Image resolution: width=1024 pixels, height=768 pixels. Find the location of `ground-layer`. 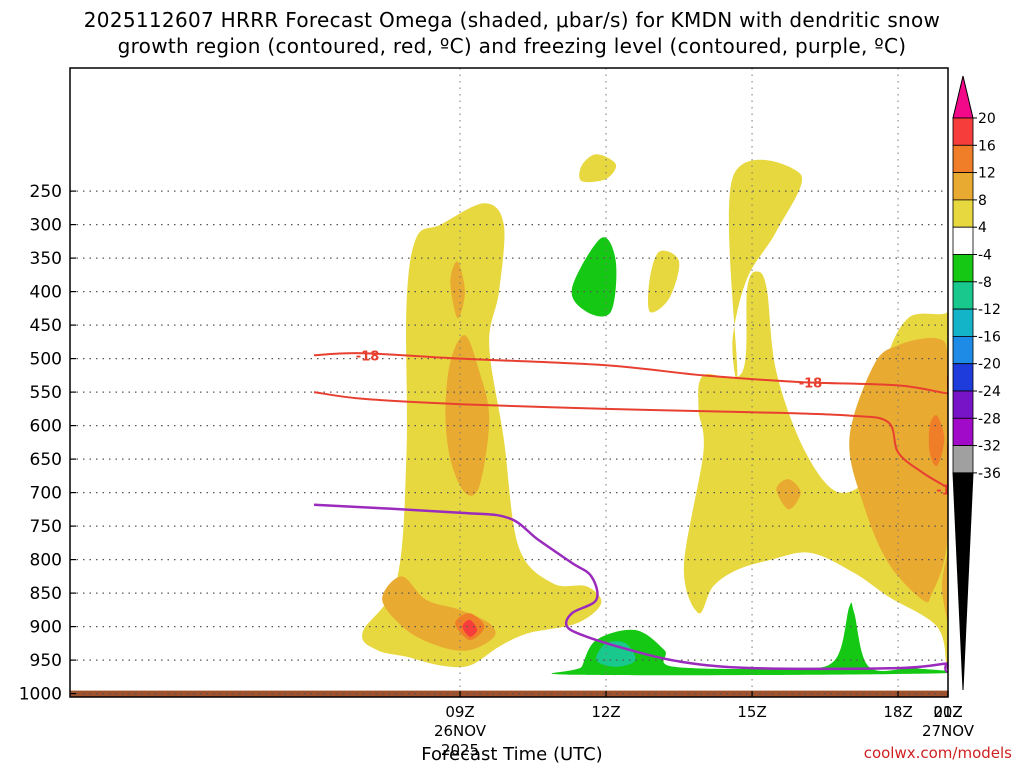

ground-layer is located at coordinates (509, 693).